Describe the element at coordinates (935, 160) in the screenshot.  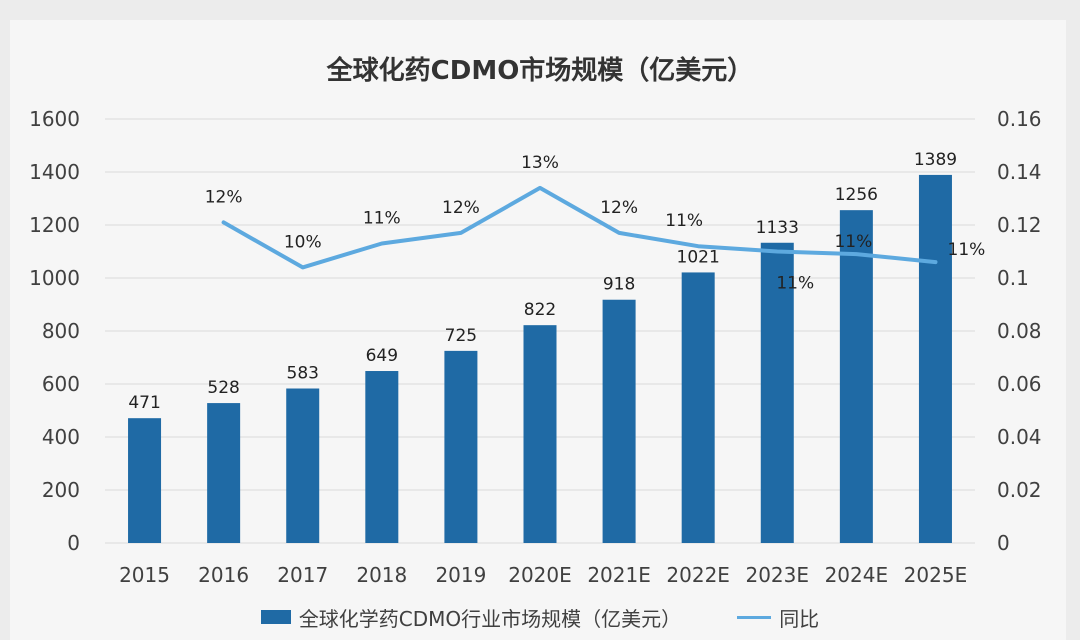
I see `bar-value-label: 1389` at that location.